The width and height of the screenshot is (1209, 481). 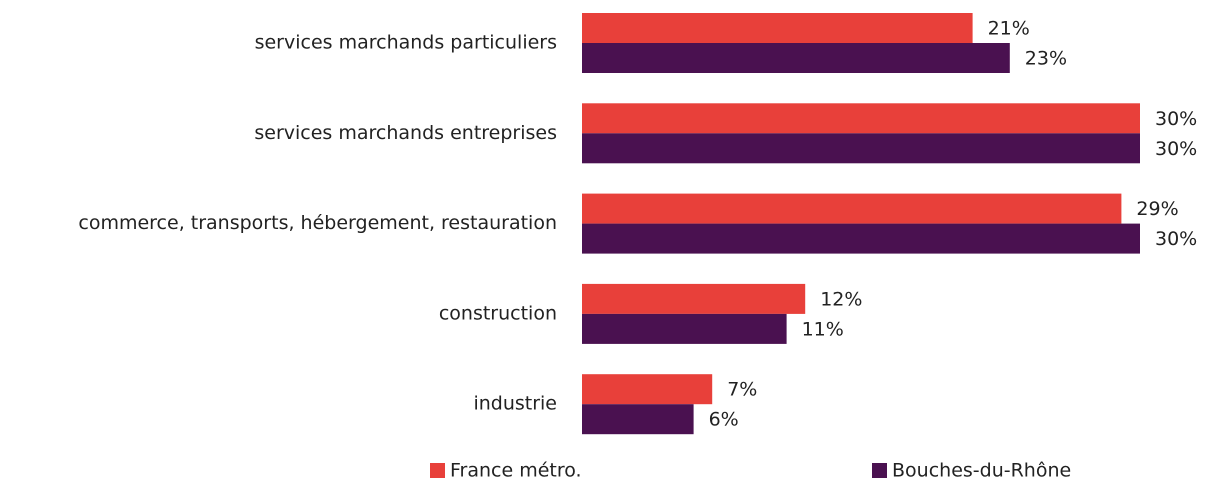 I want to click on category-label: services marchands entreprises, so click(x=405, y=133).